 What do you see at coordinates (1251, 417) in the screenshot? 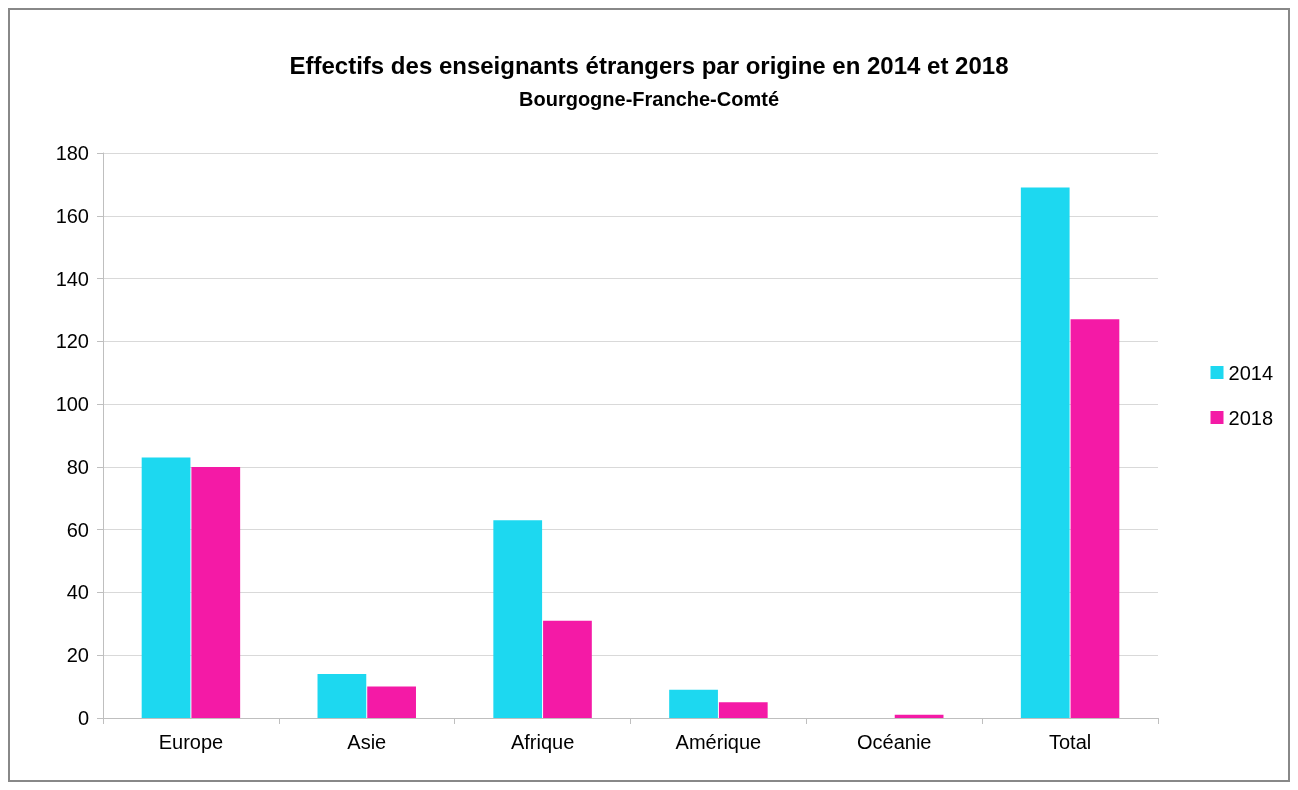
I see `legend-label: 2018` at bounding box center [1251, 417].